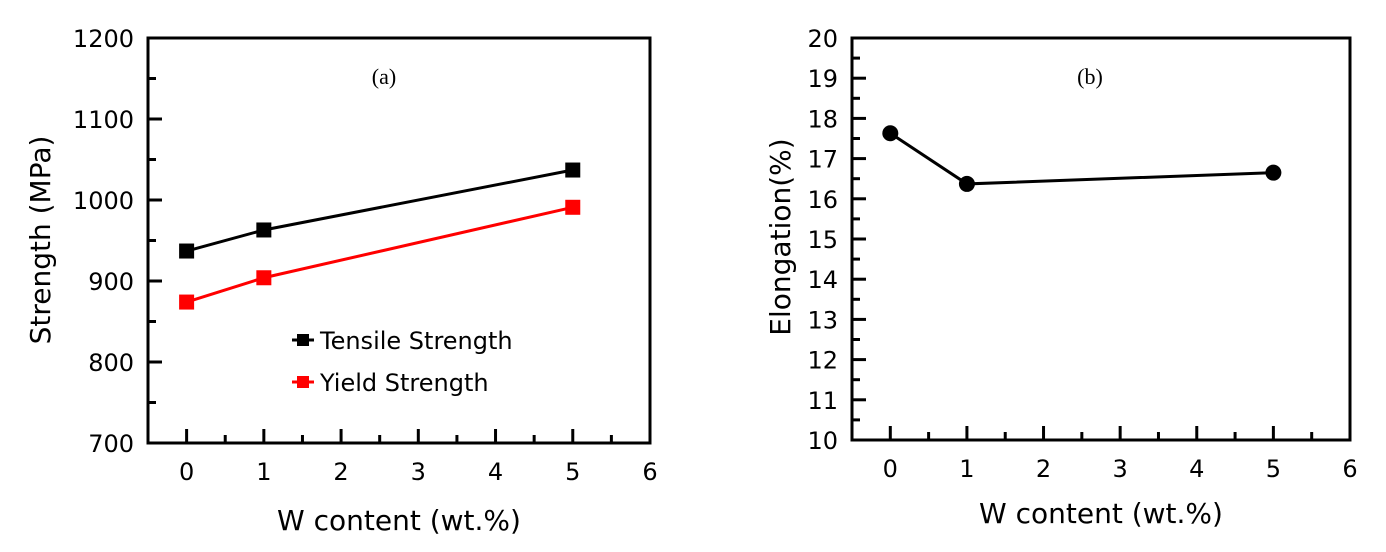 The width and height of the screenshot is (1386, 552). Describe the element at coordinates (822, 160) in the screenshot. I see `y-tick-label: 17` at that location.